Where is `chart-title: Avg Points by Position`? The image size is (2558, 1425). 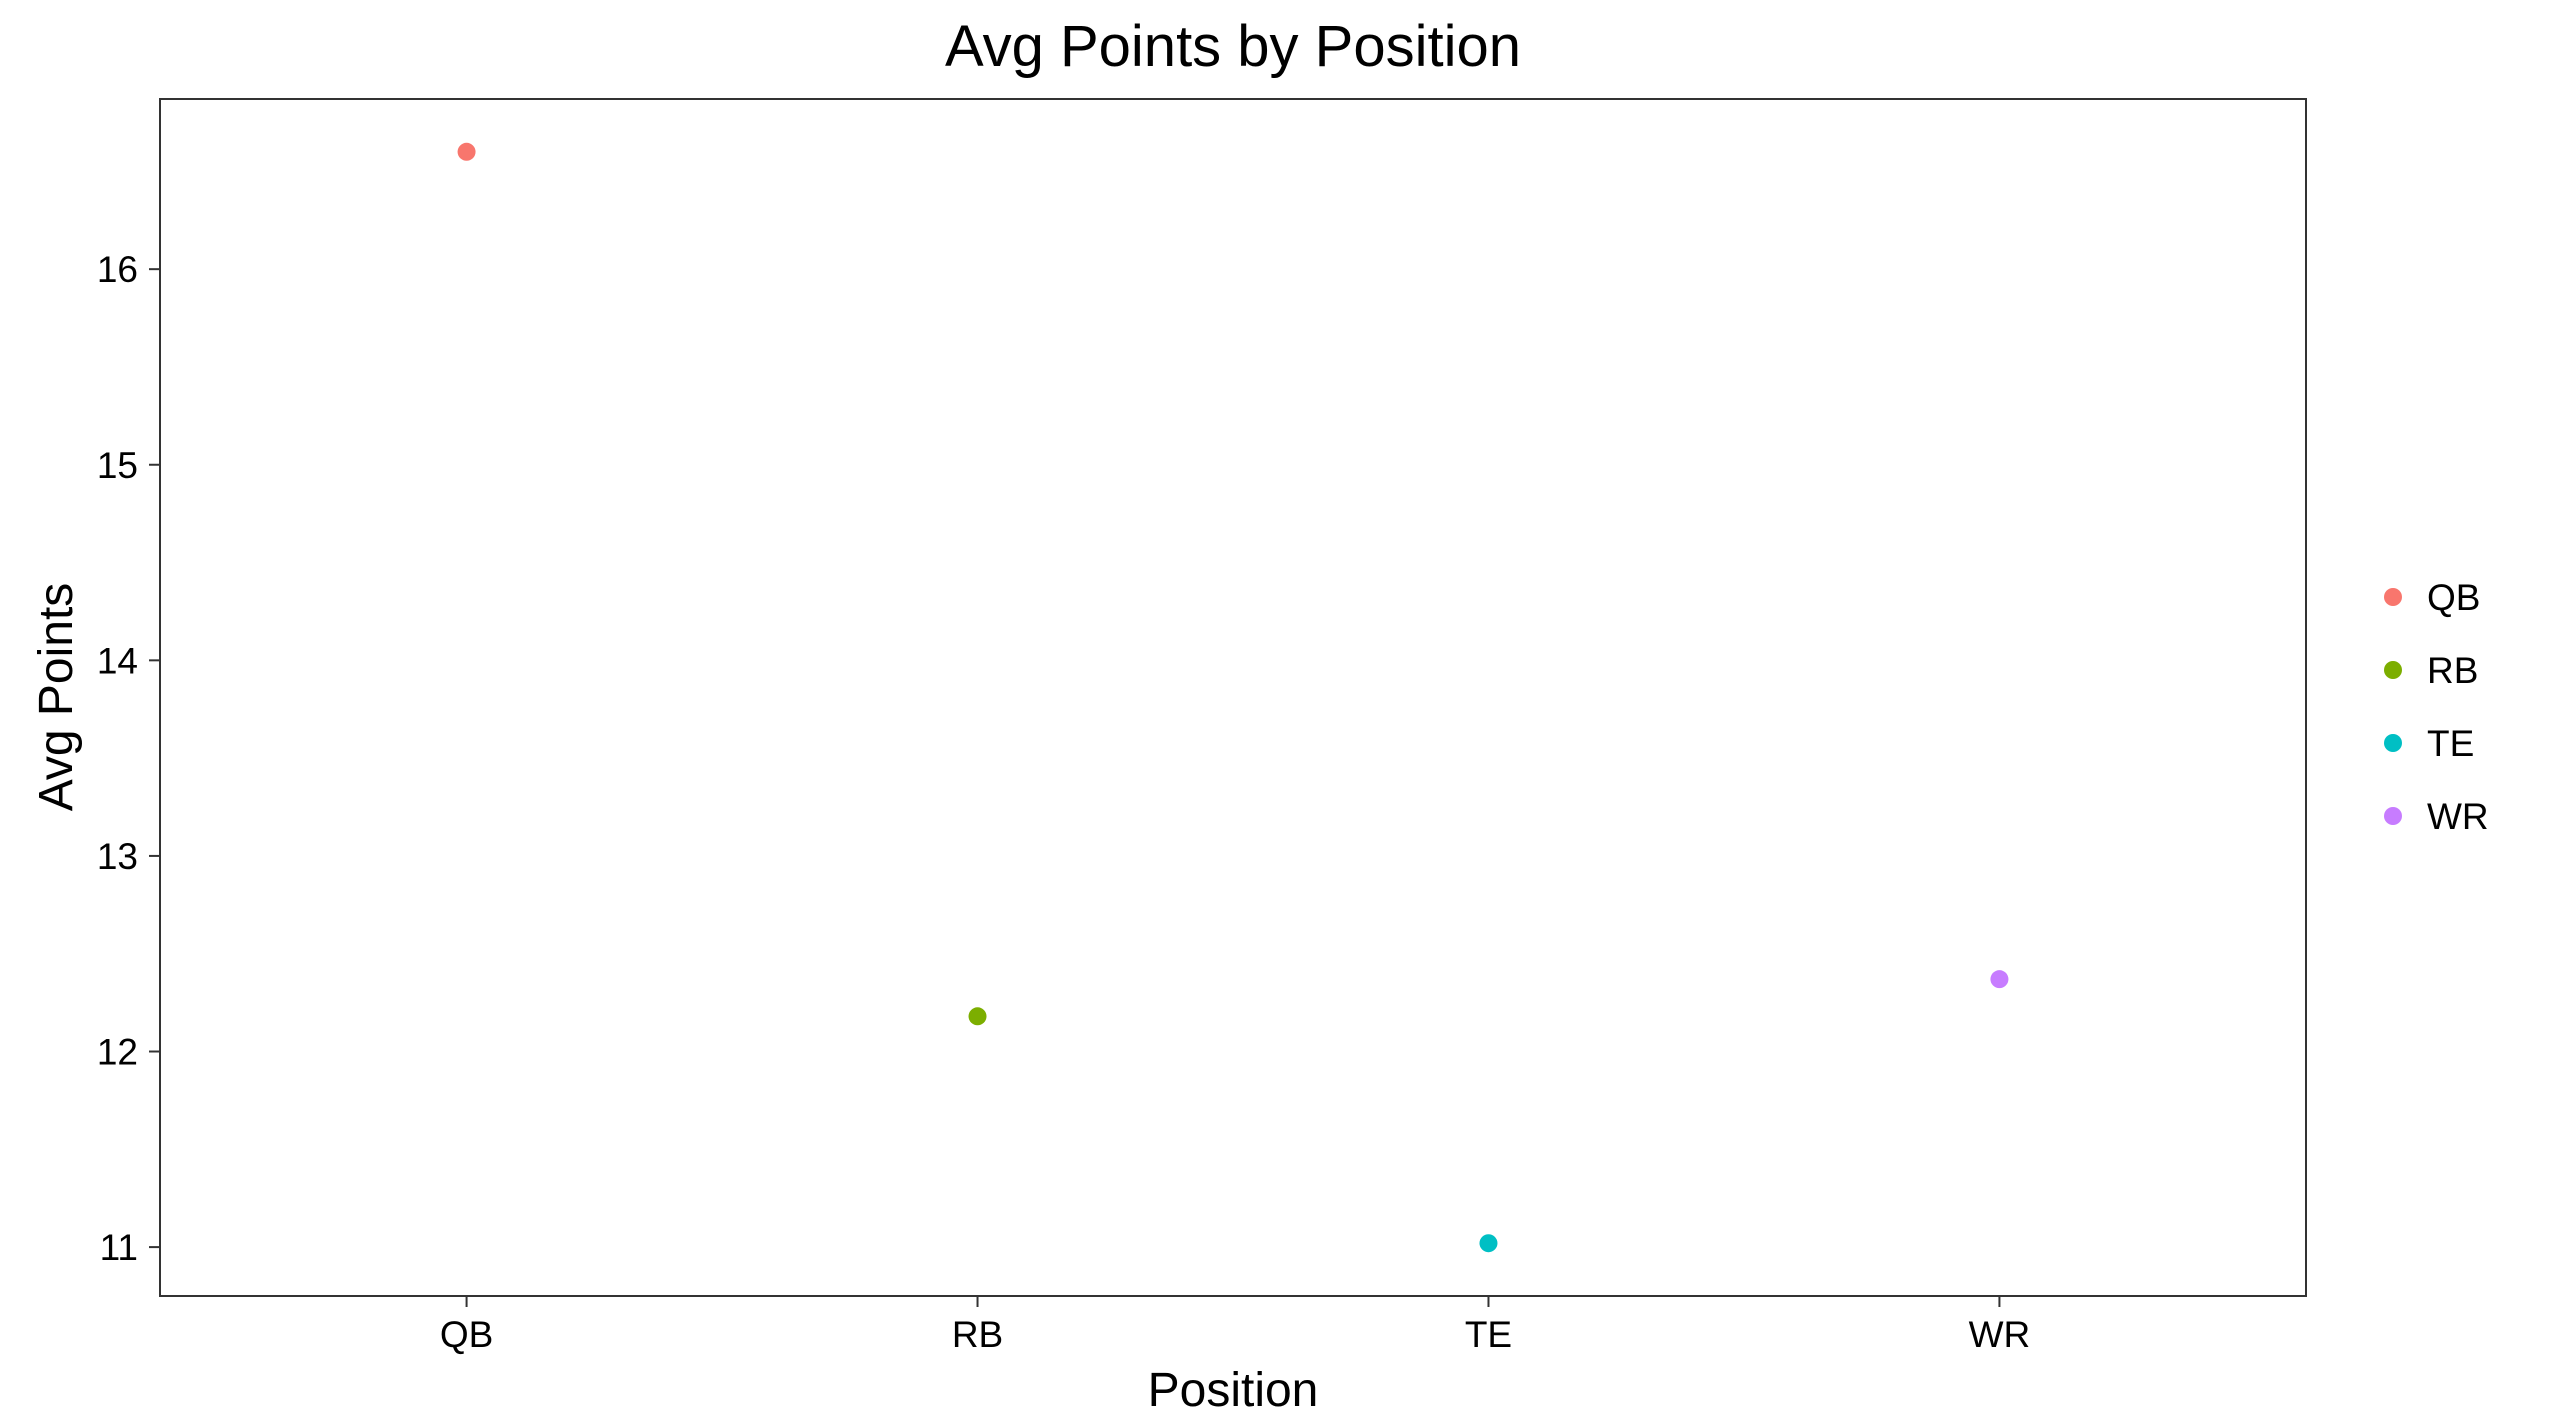 chart-title: Avg Points by Position is located at coordinates (1233, 46).